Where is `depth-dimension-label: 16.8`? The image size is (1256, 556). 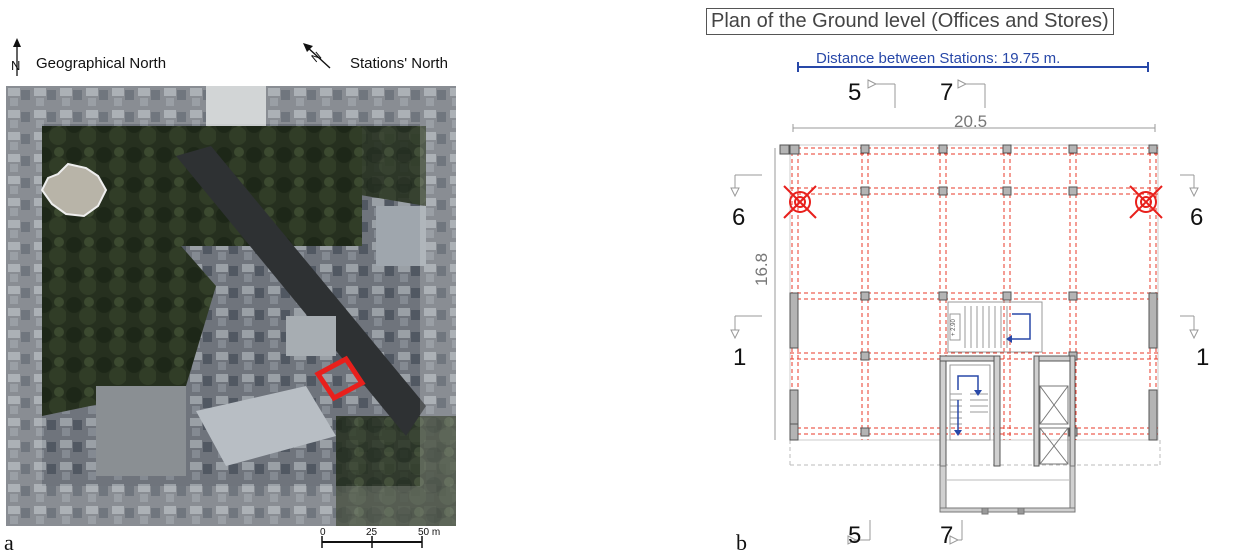 depth-dimension-label: 16.8 is located at coordinates (761, 269).